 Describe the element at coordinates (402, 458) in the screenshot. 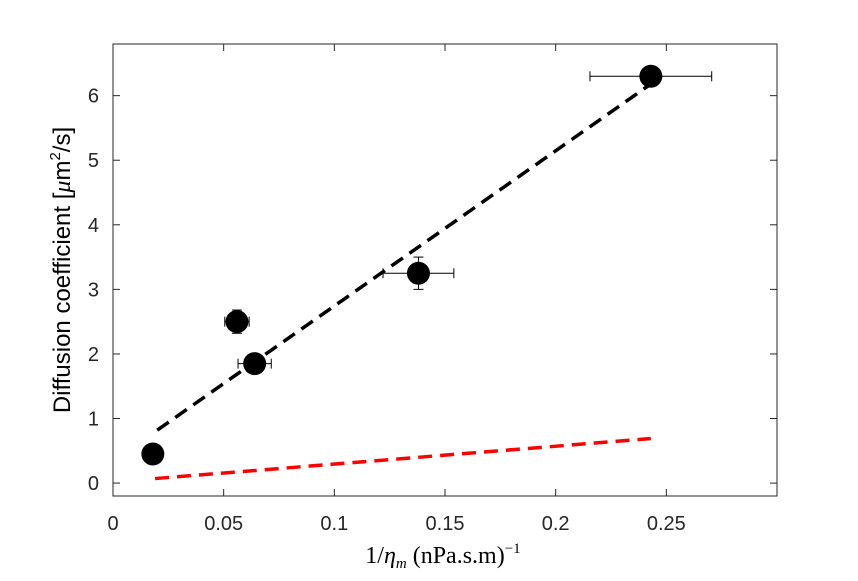

I see `red-dashed-line` at that location.